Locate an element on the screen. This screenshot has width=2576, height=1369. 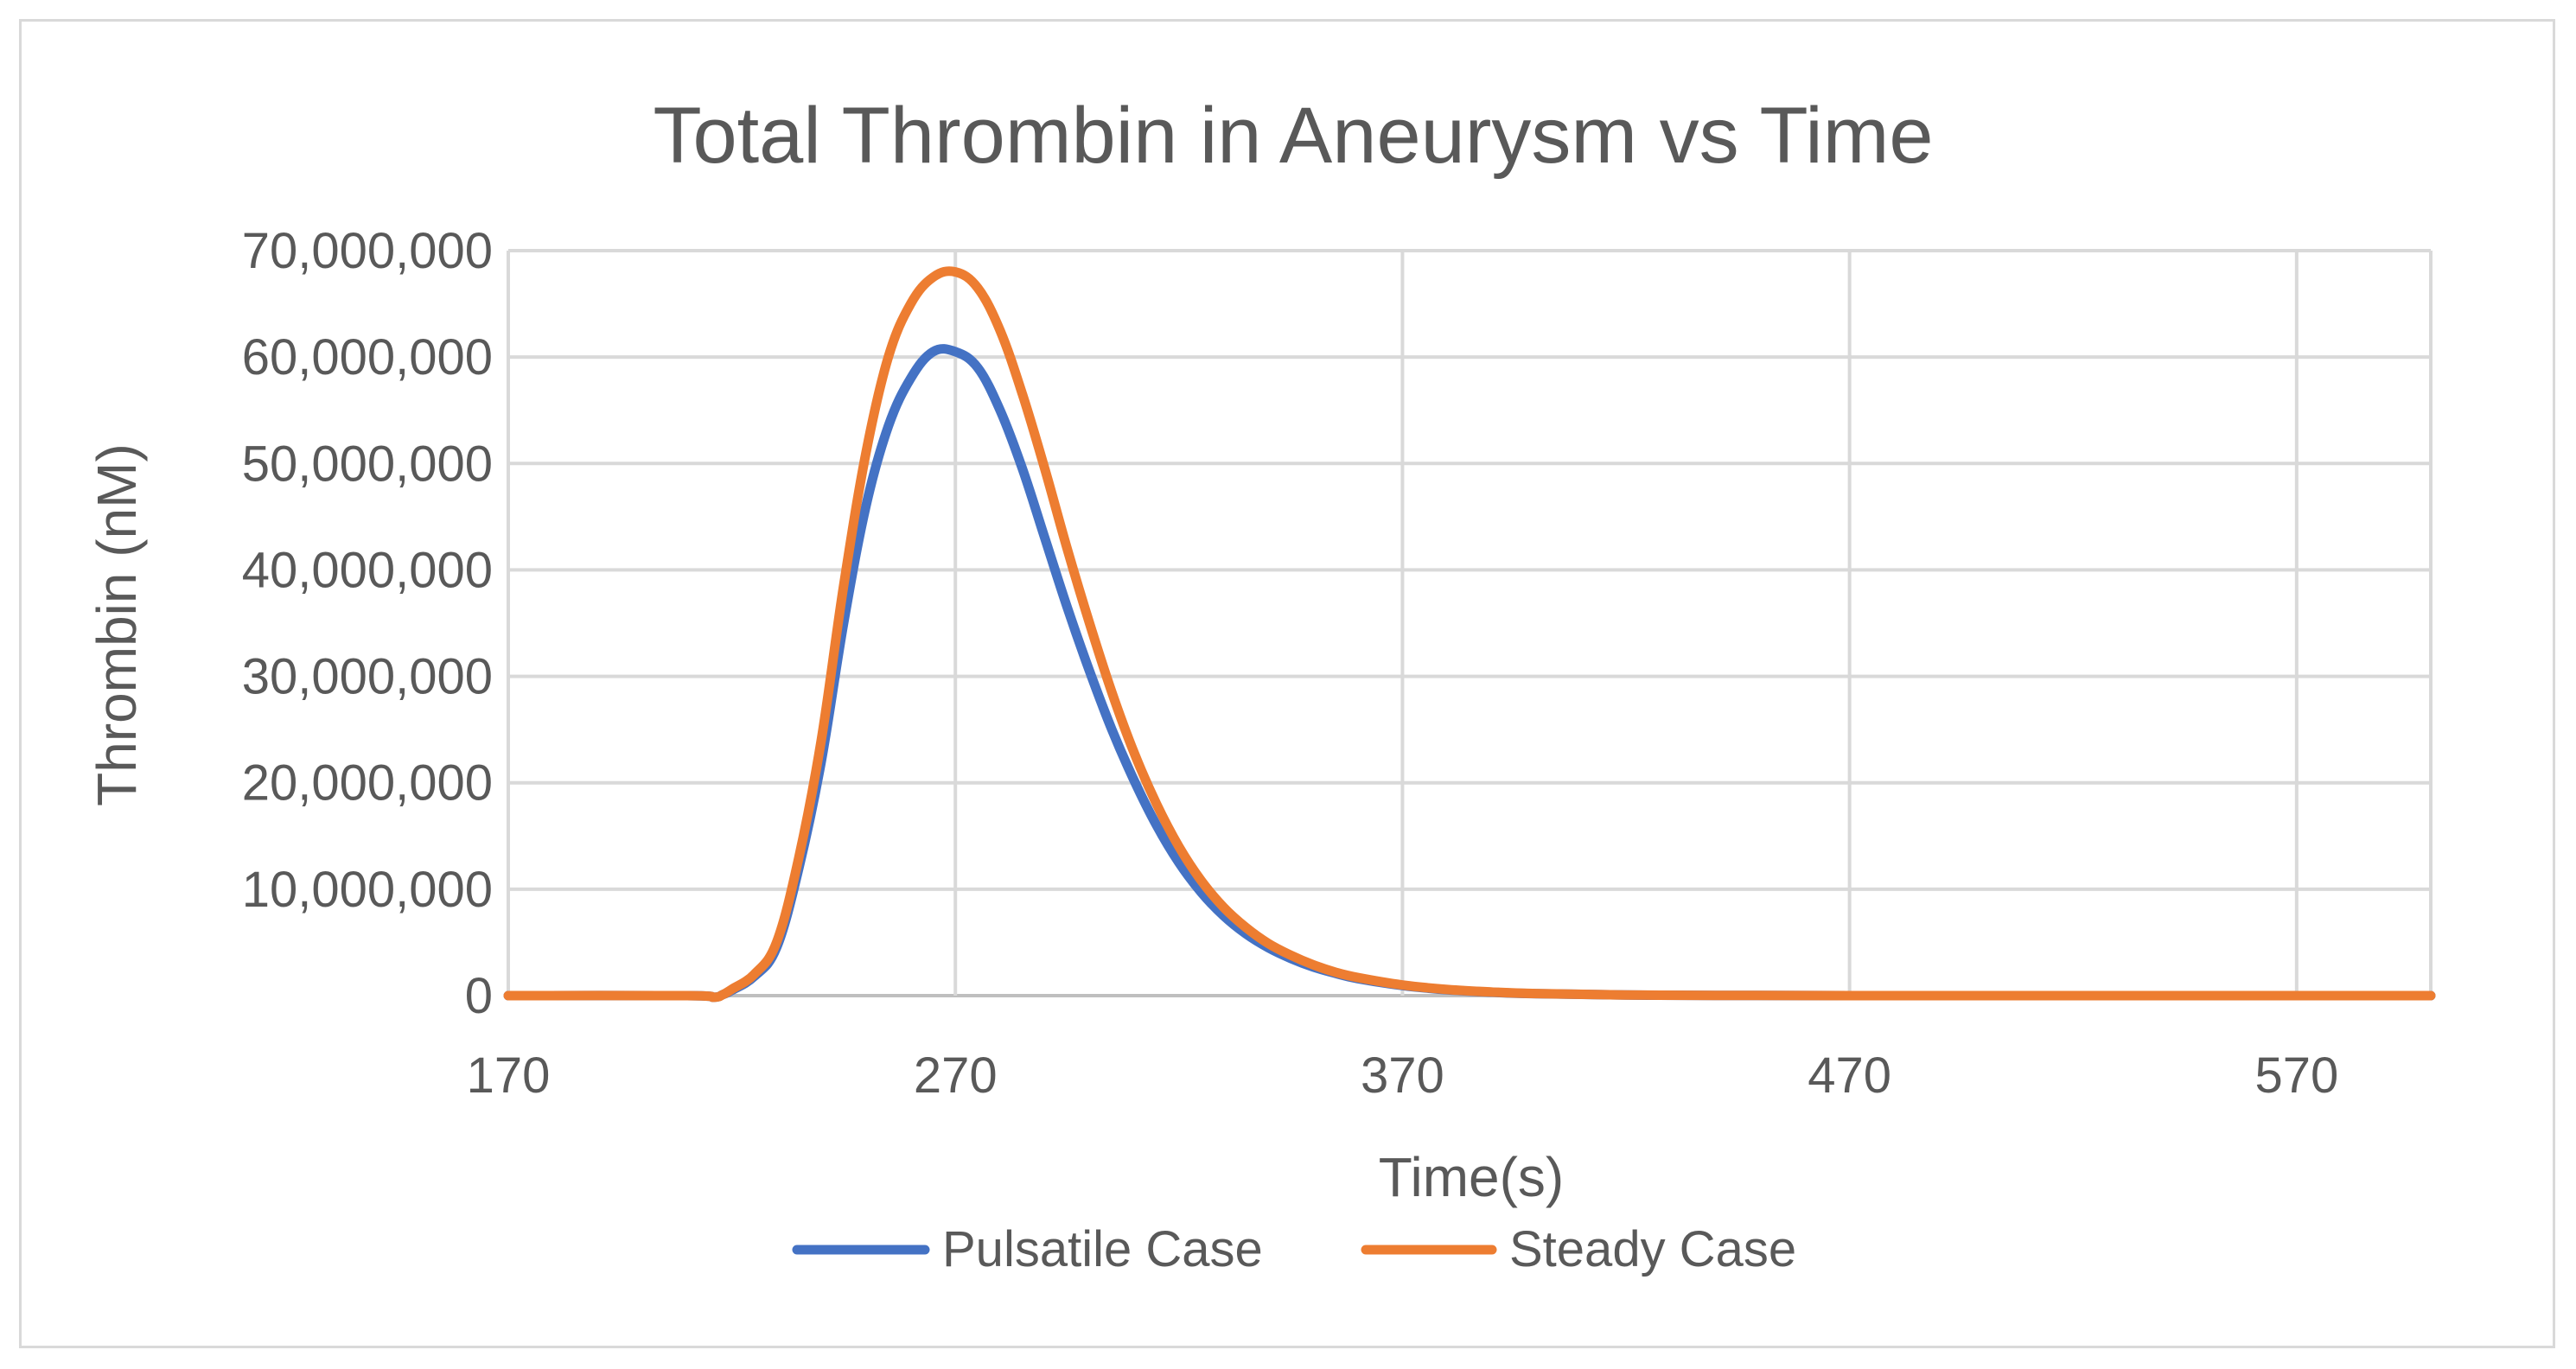
y-tick-label: 70,000,000 is located at coordinates (367, 251).